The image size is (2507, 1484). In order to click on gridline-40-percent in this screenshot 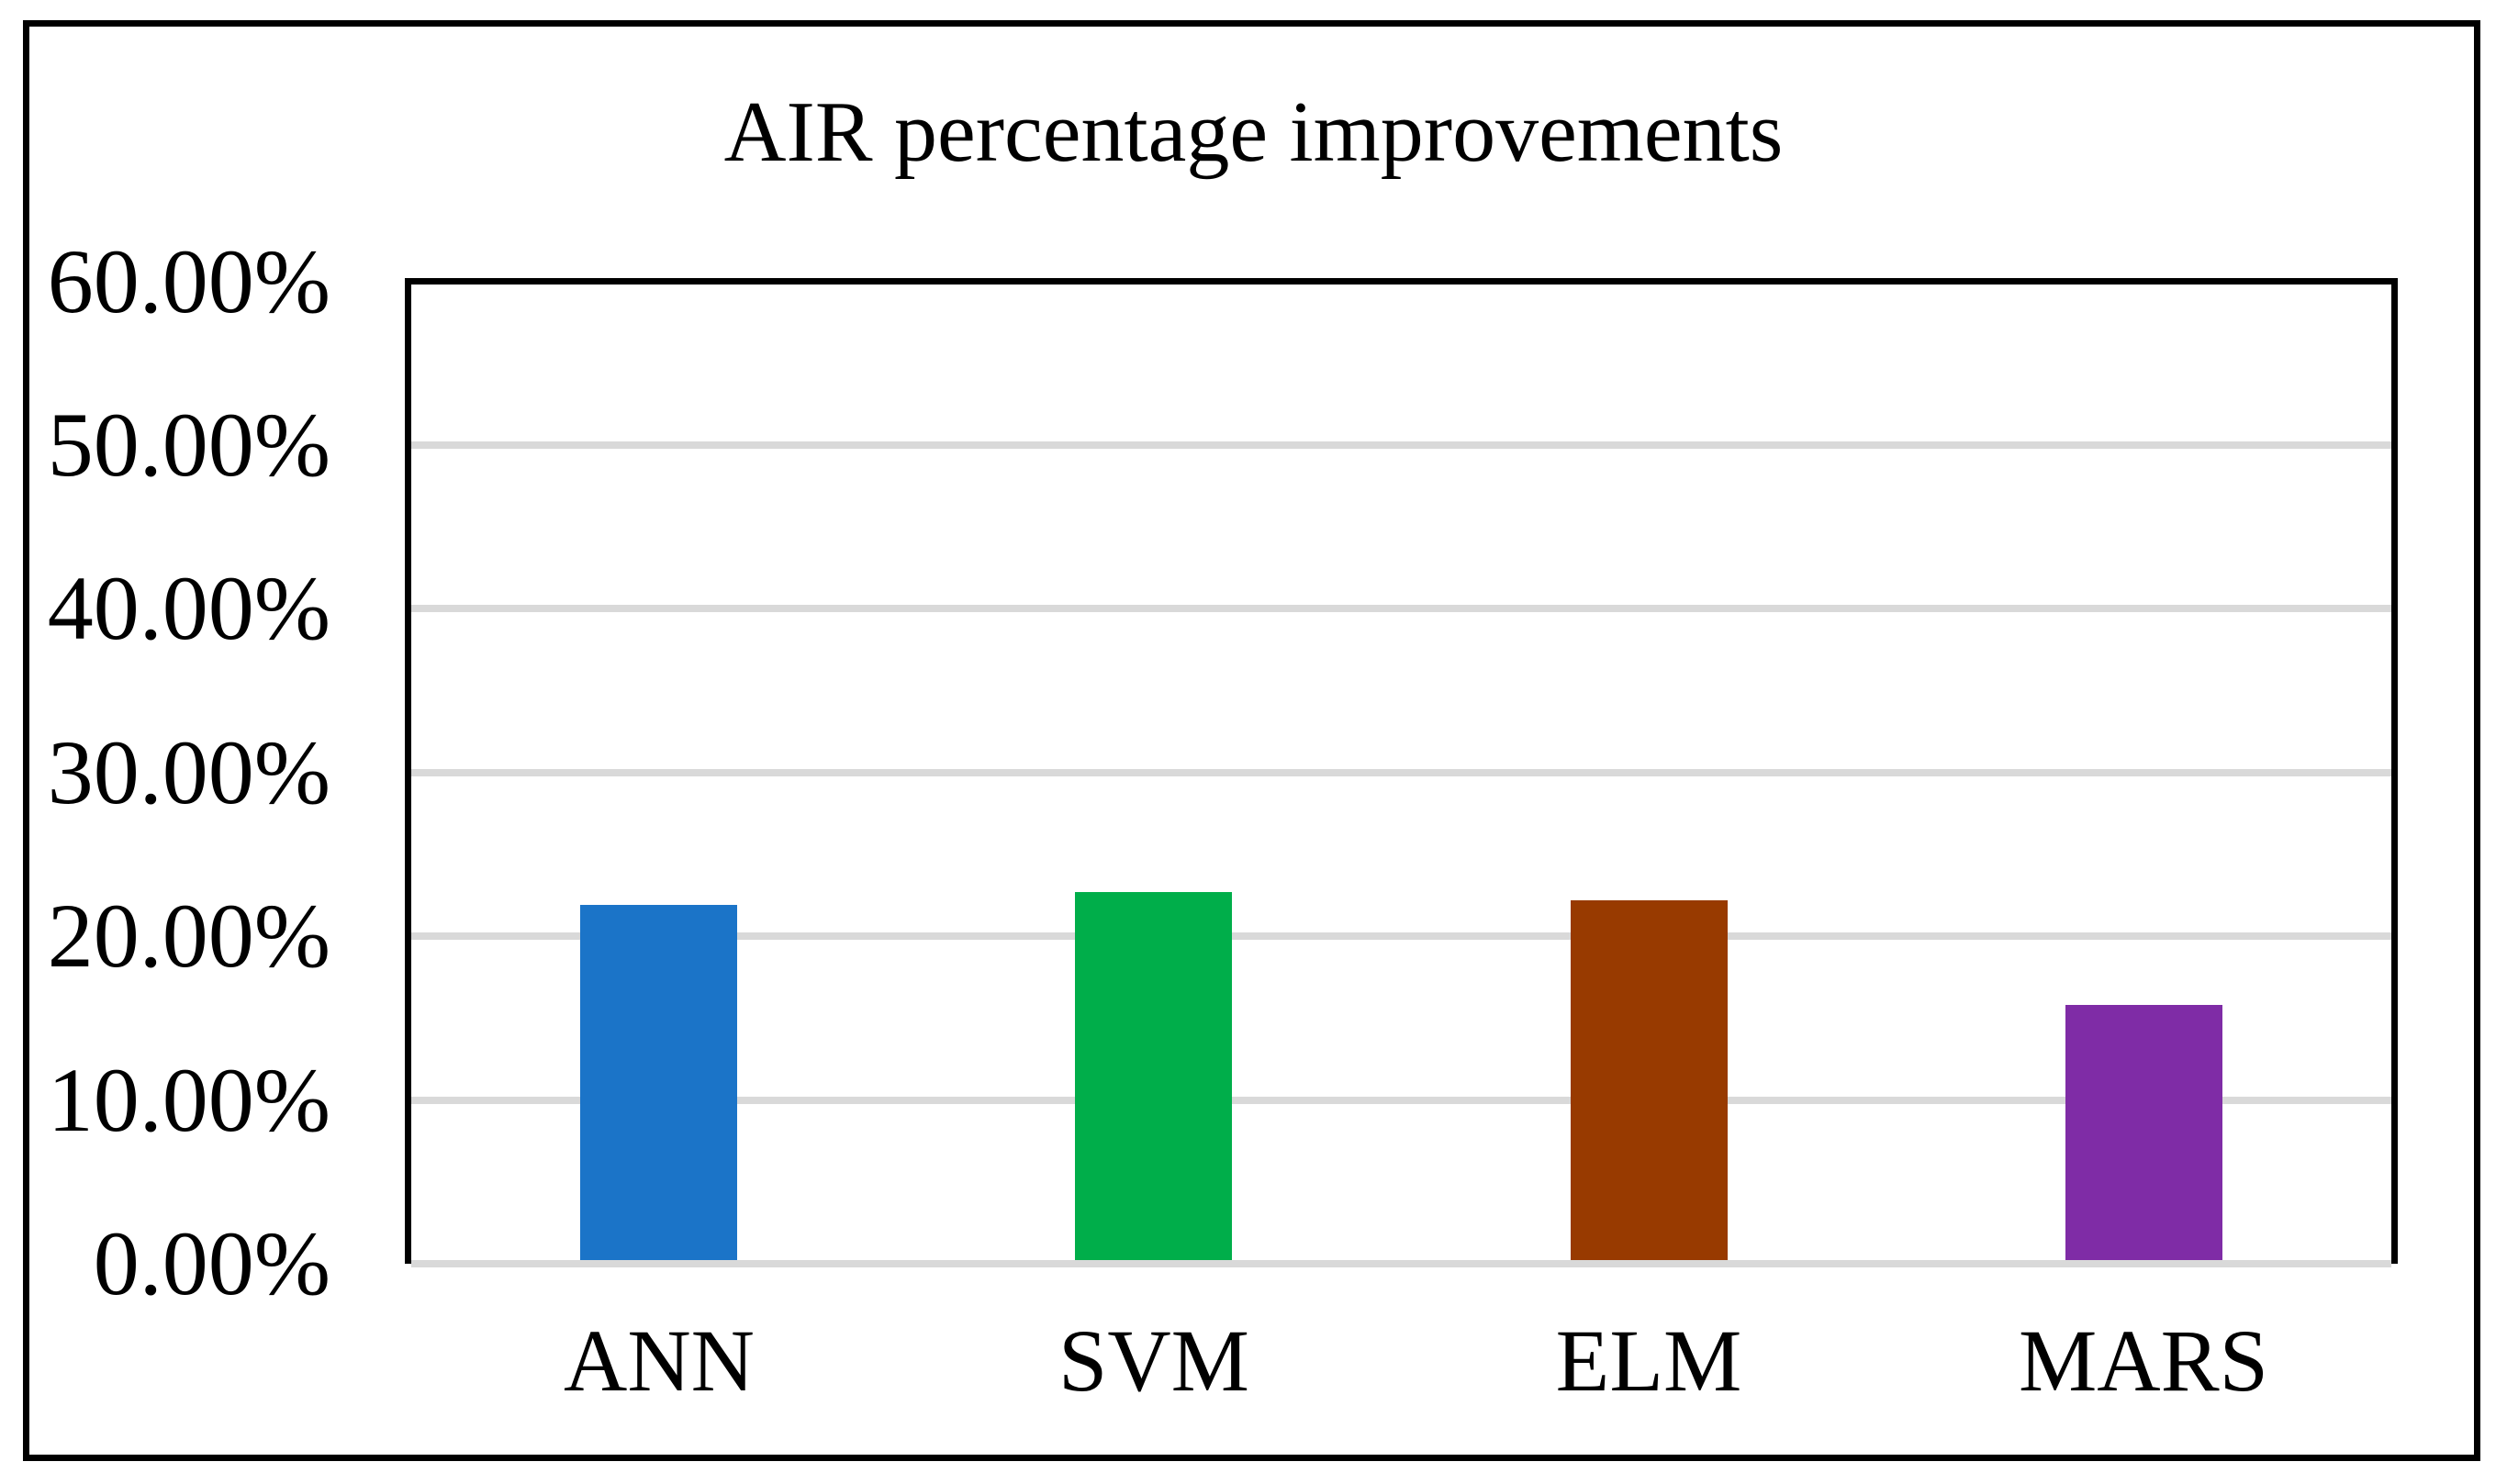, I will do `click(1401, 608)`.